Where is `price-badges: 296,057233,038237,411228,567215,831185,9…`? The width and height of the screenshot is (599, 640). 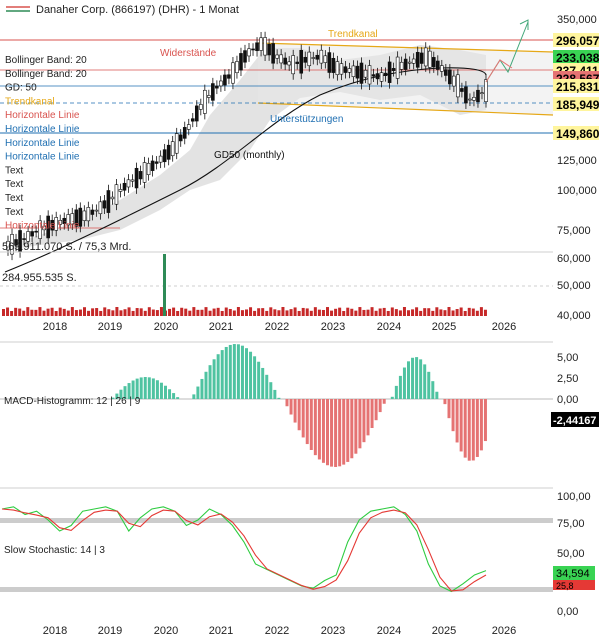
price-badges: 296,057233,038237,411228,567215,831185,9… is located at coordinates (576, 87).